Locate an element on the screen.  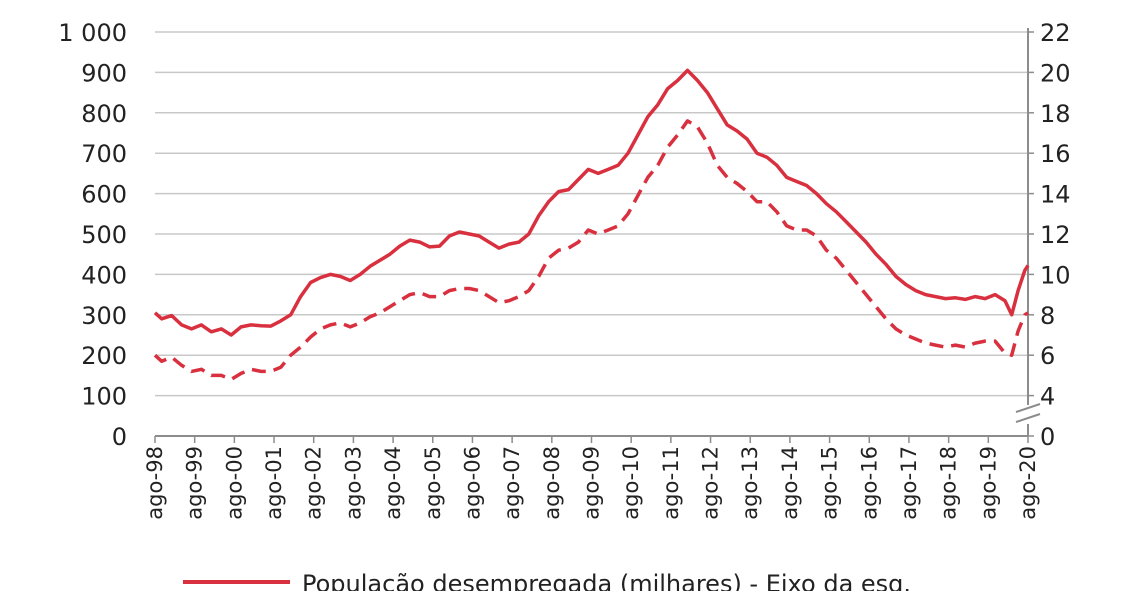
x-tick-label: ago-06 is located at coordinates (472, 483).